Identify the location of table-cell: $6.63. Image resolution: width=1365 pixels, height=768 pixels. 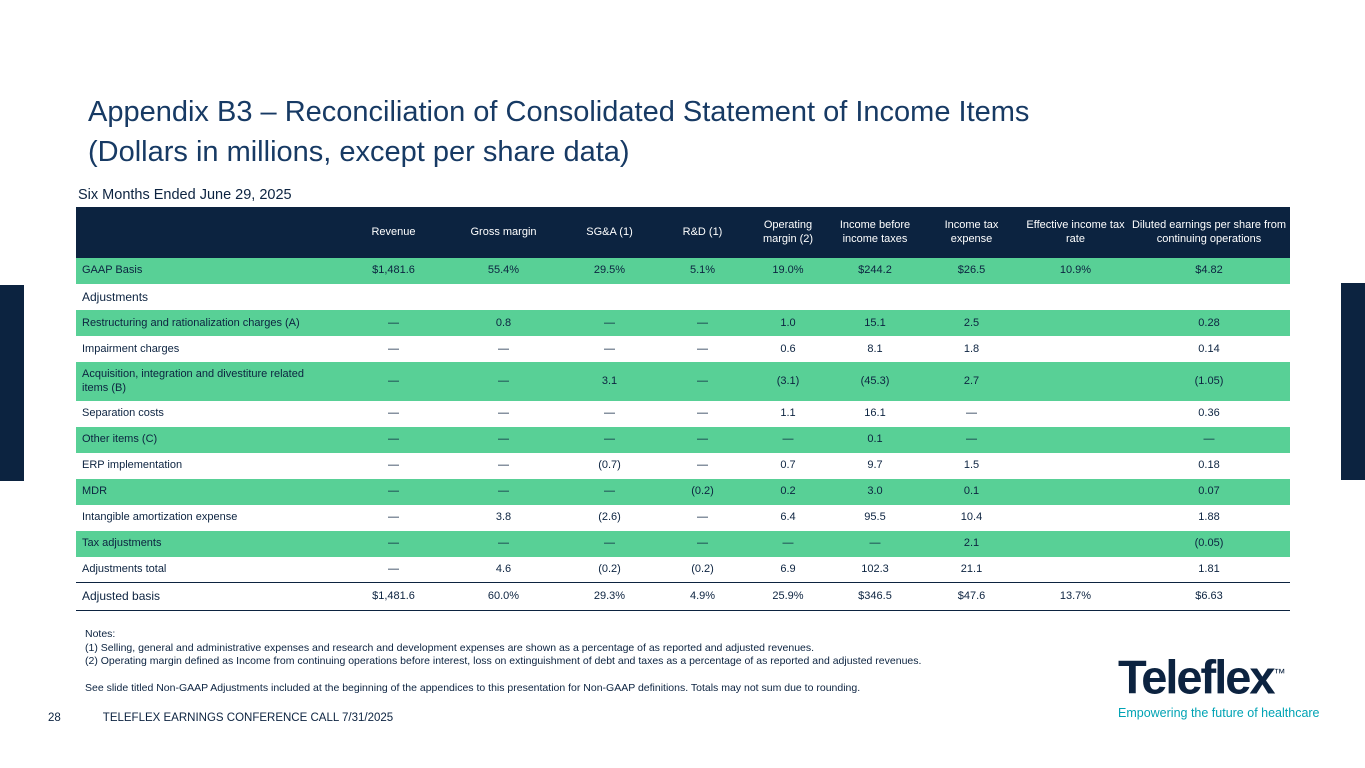
(1209, 596).